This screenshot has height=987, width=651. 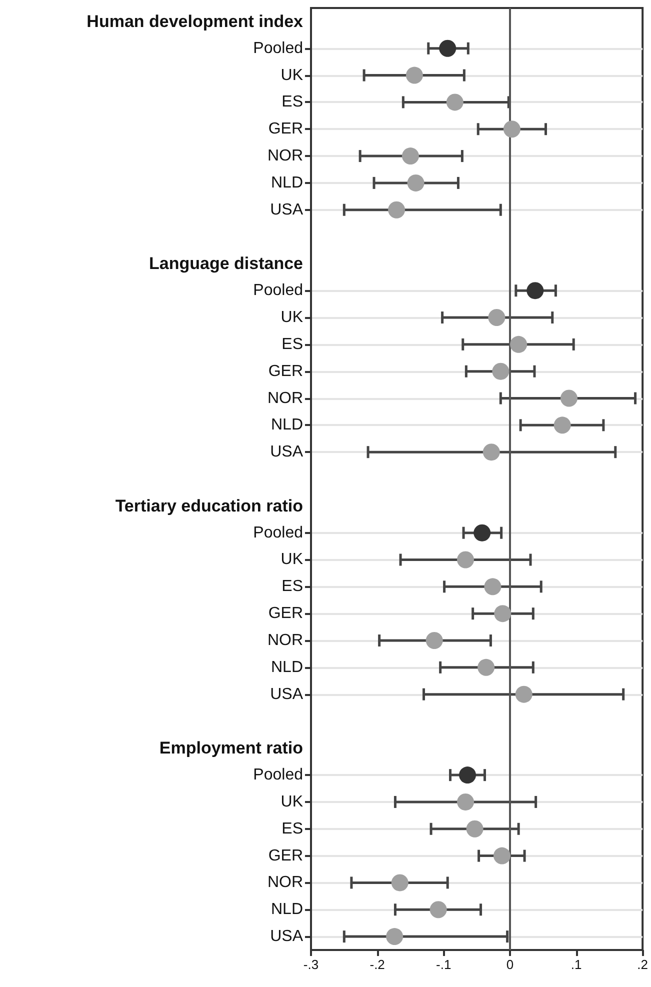 I want to click on x-tick-label: -.2, so click(x=377, y=964).